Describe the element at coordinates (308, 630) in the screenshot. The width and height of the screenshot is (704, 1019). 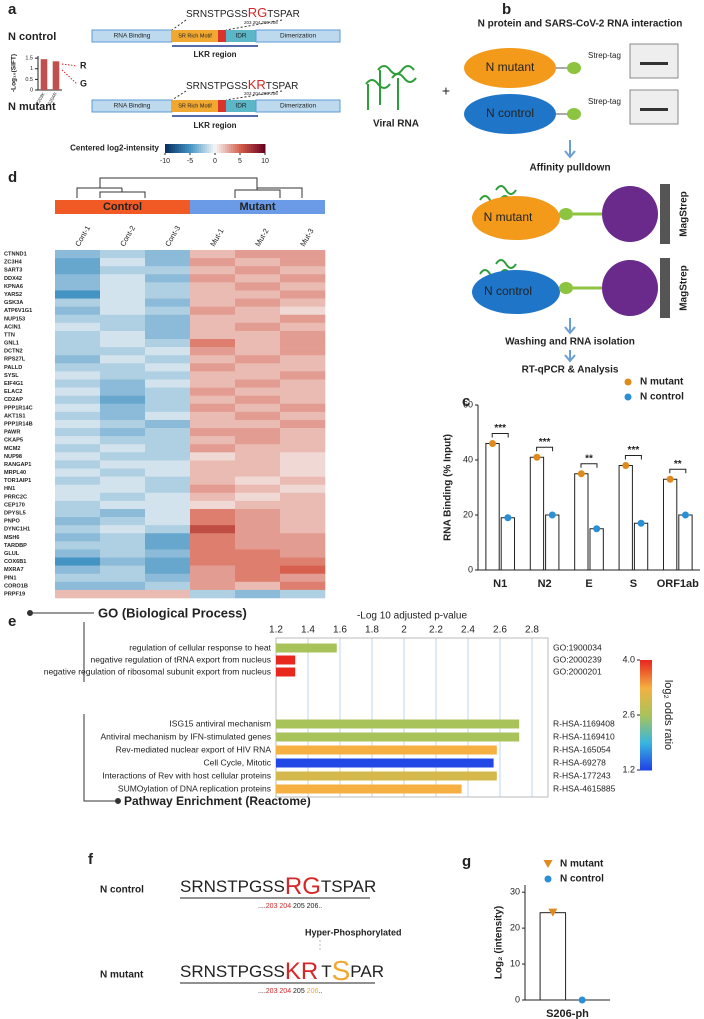
I see `x-tick-label: 1.4` at that location.